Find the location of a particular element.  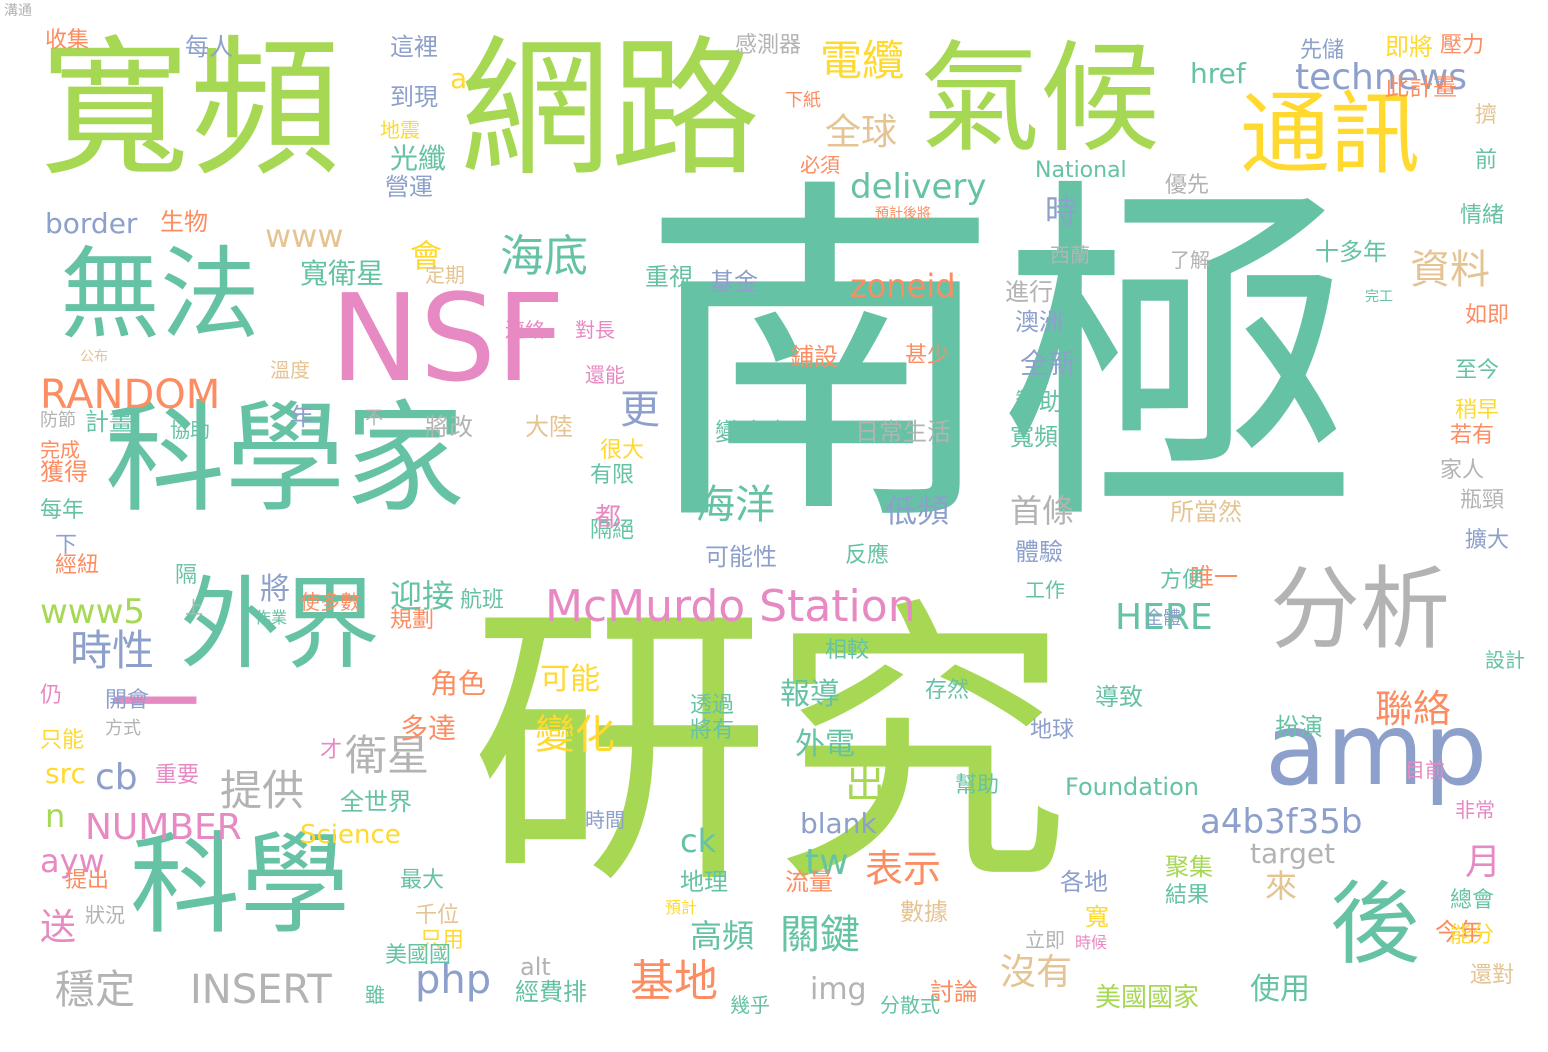

word-175: 必須 is located at coordinates (820, 165).